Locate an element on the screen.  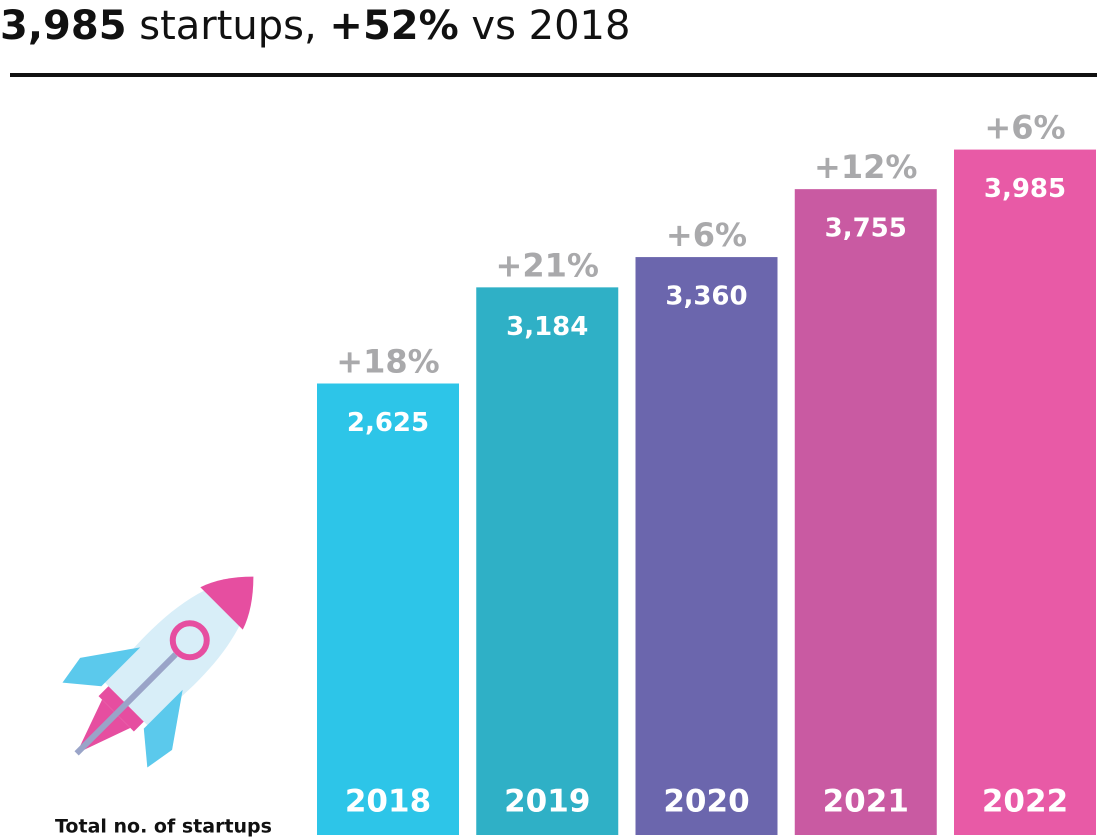
value-label: 3,985 is located at coordinates (1025, 189).